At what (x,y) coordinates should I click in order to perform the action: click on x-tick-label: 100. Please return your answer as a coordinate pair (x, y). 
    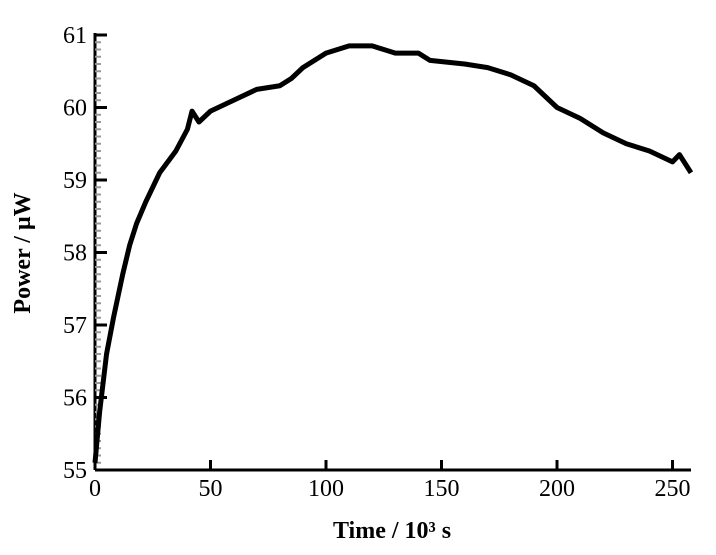
    Looking at the image, I should click on (326, 489).